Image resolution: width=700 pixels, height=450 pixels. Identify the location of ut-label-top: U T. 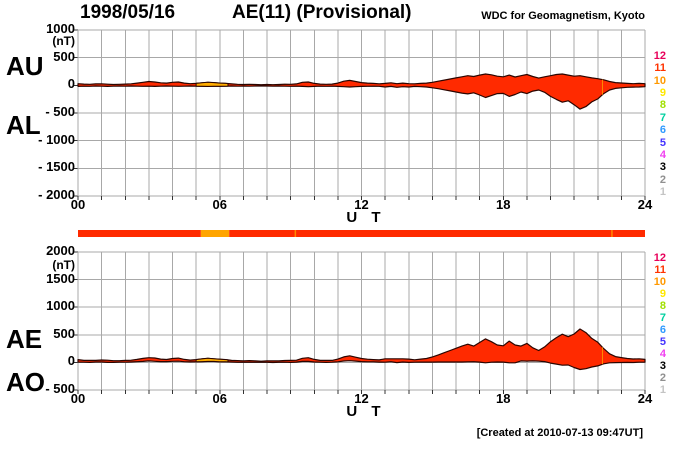
(366, 217).